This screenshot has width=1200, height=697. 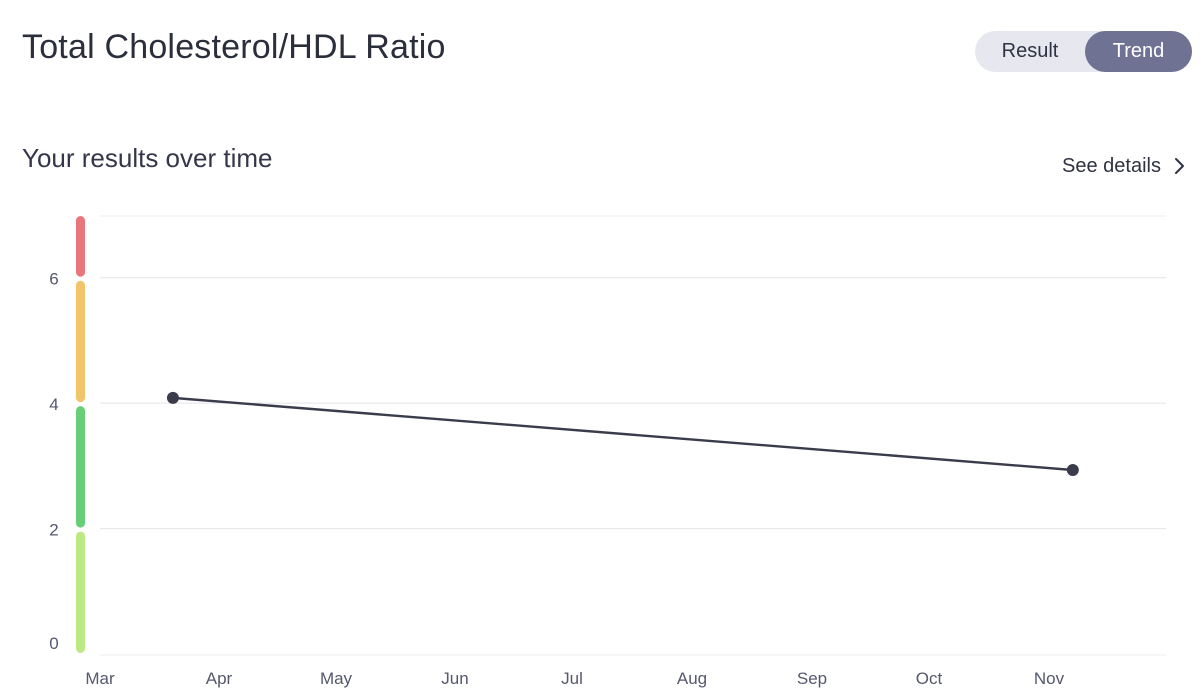 What do you see at coordinates (572, 678) in the screenshot?
I see `x-tick-label: Jul` at bounding box center [572, 678].